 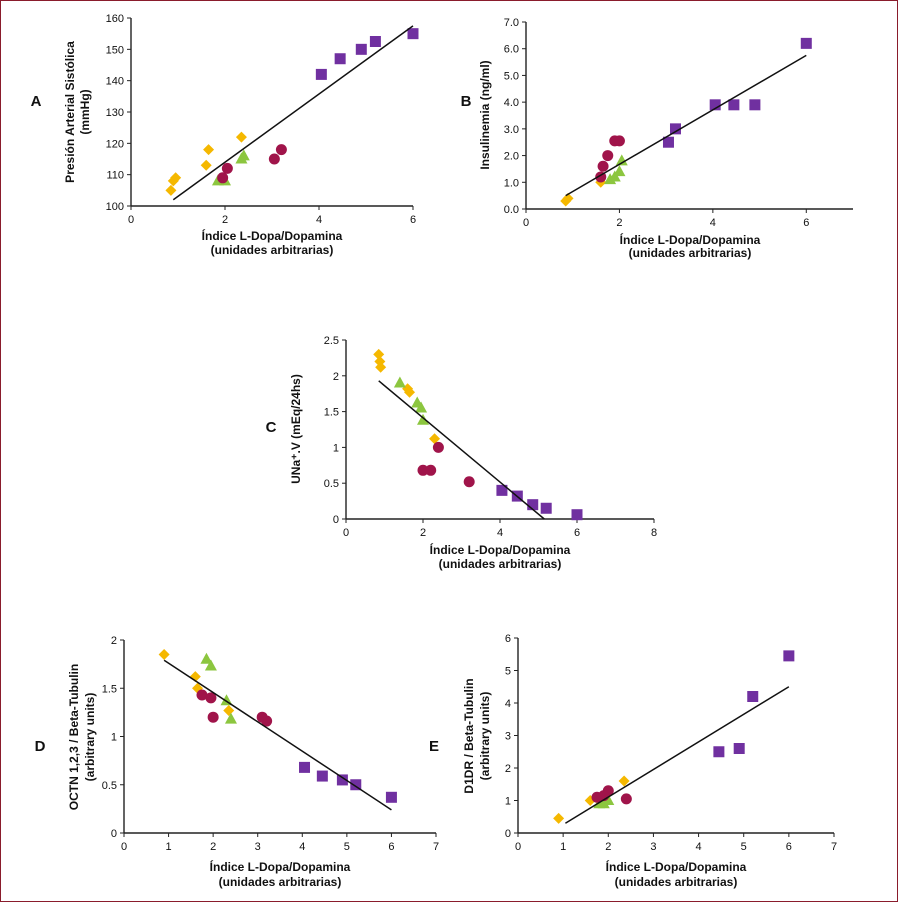 I want to click on y-tick-label: 1.0, so click(x=511, y=183).